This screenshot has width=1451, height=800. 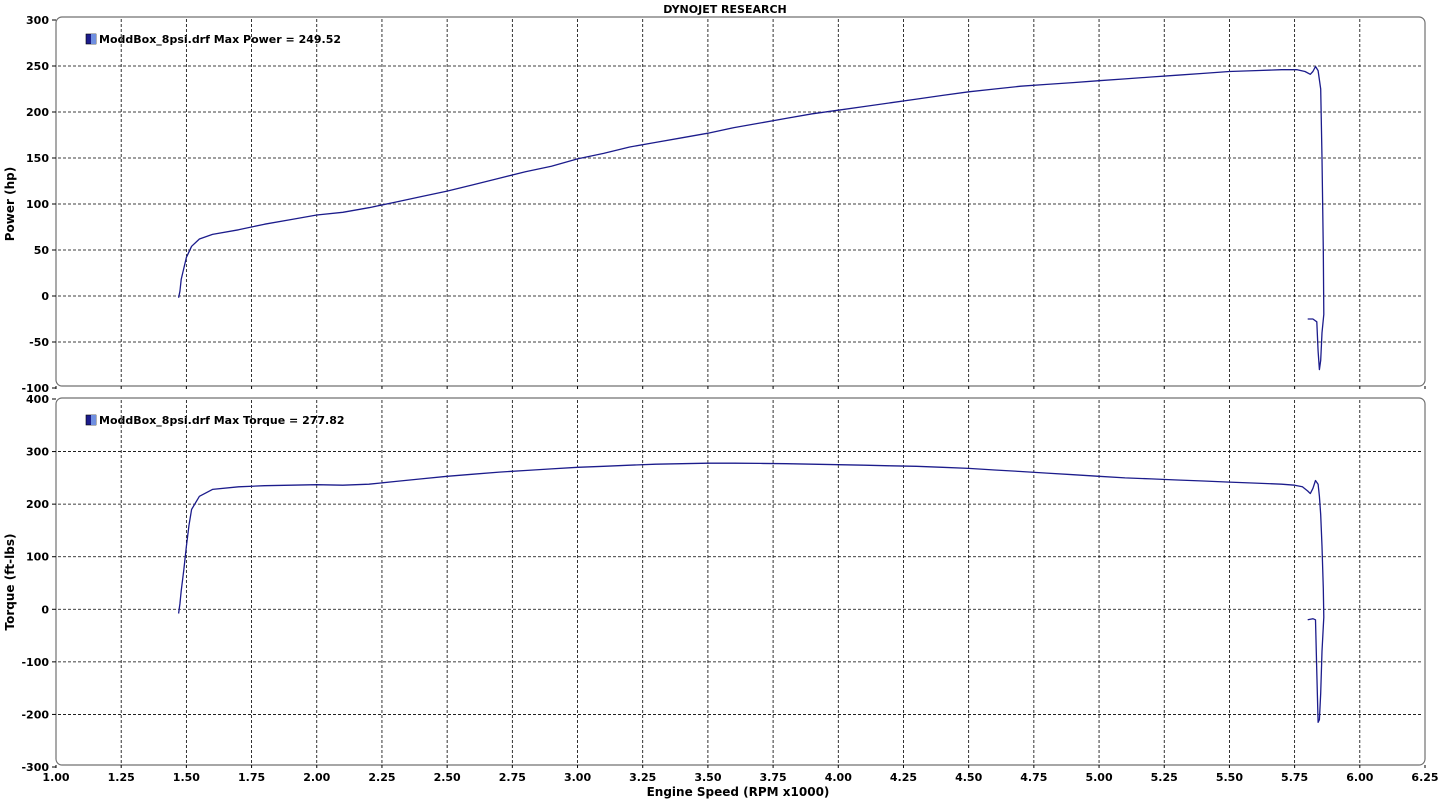 I want to click on x-tick-label: 5.25, so click(x=1164, y=777).